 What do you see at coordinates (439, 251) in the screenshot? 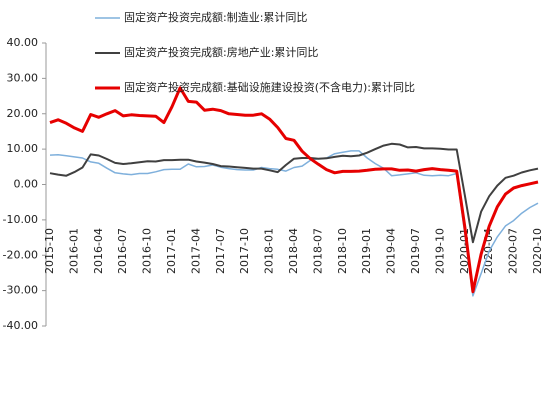
I see `x-tick-label: 2019-10` at bounding box center [439, 251].